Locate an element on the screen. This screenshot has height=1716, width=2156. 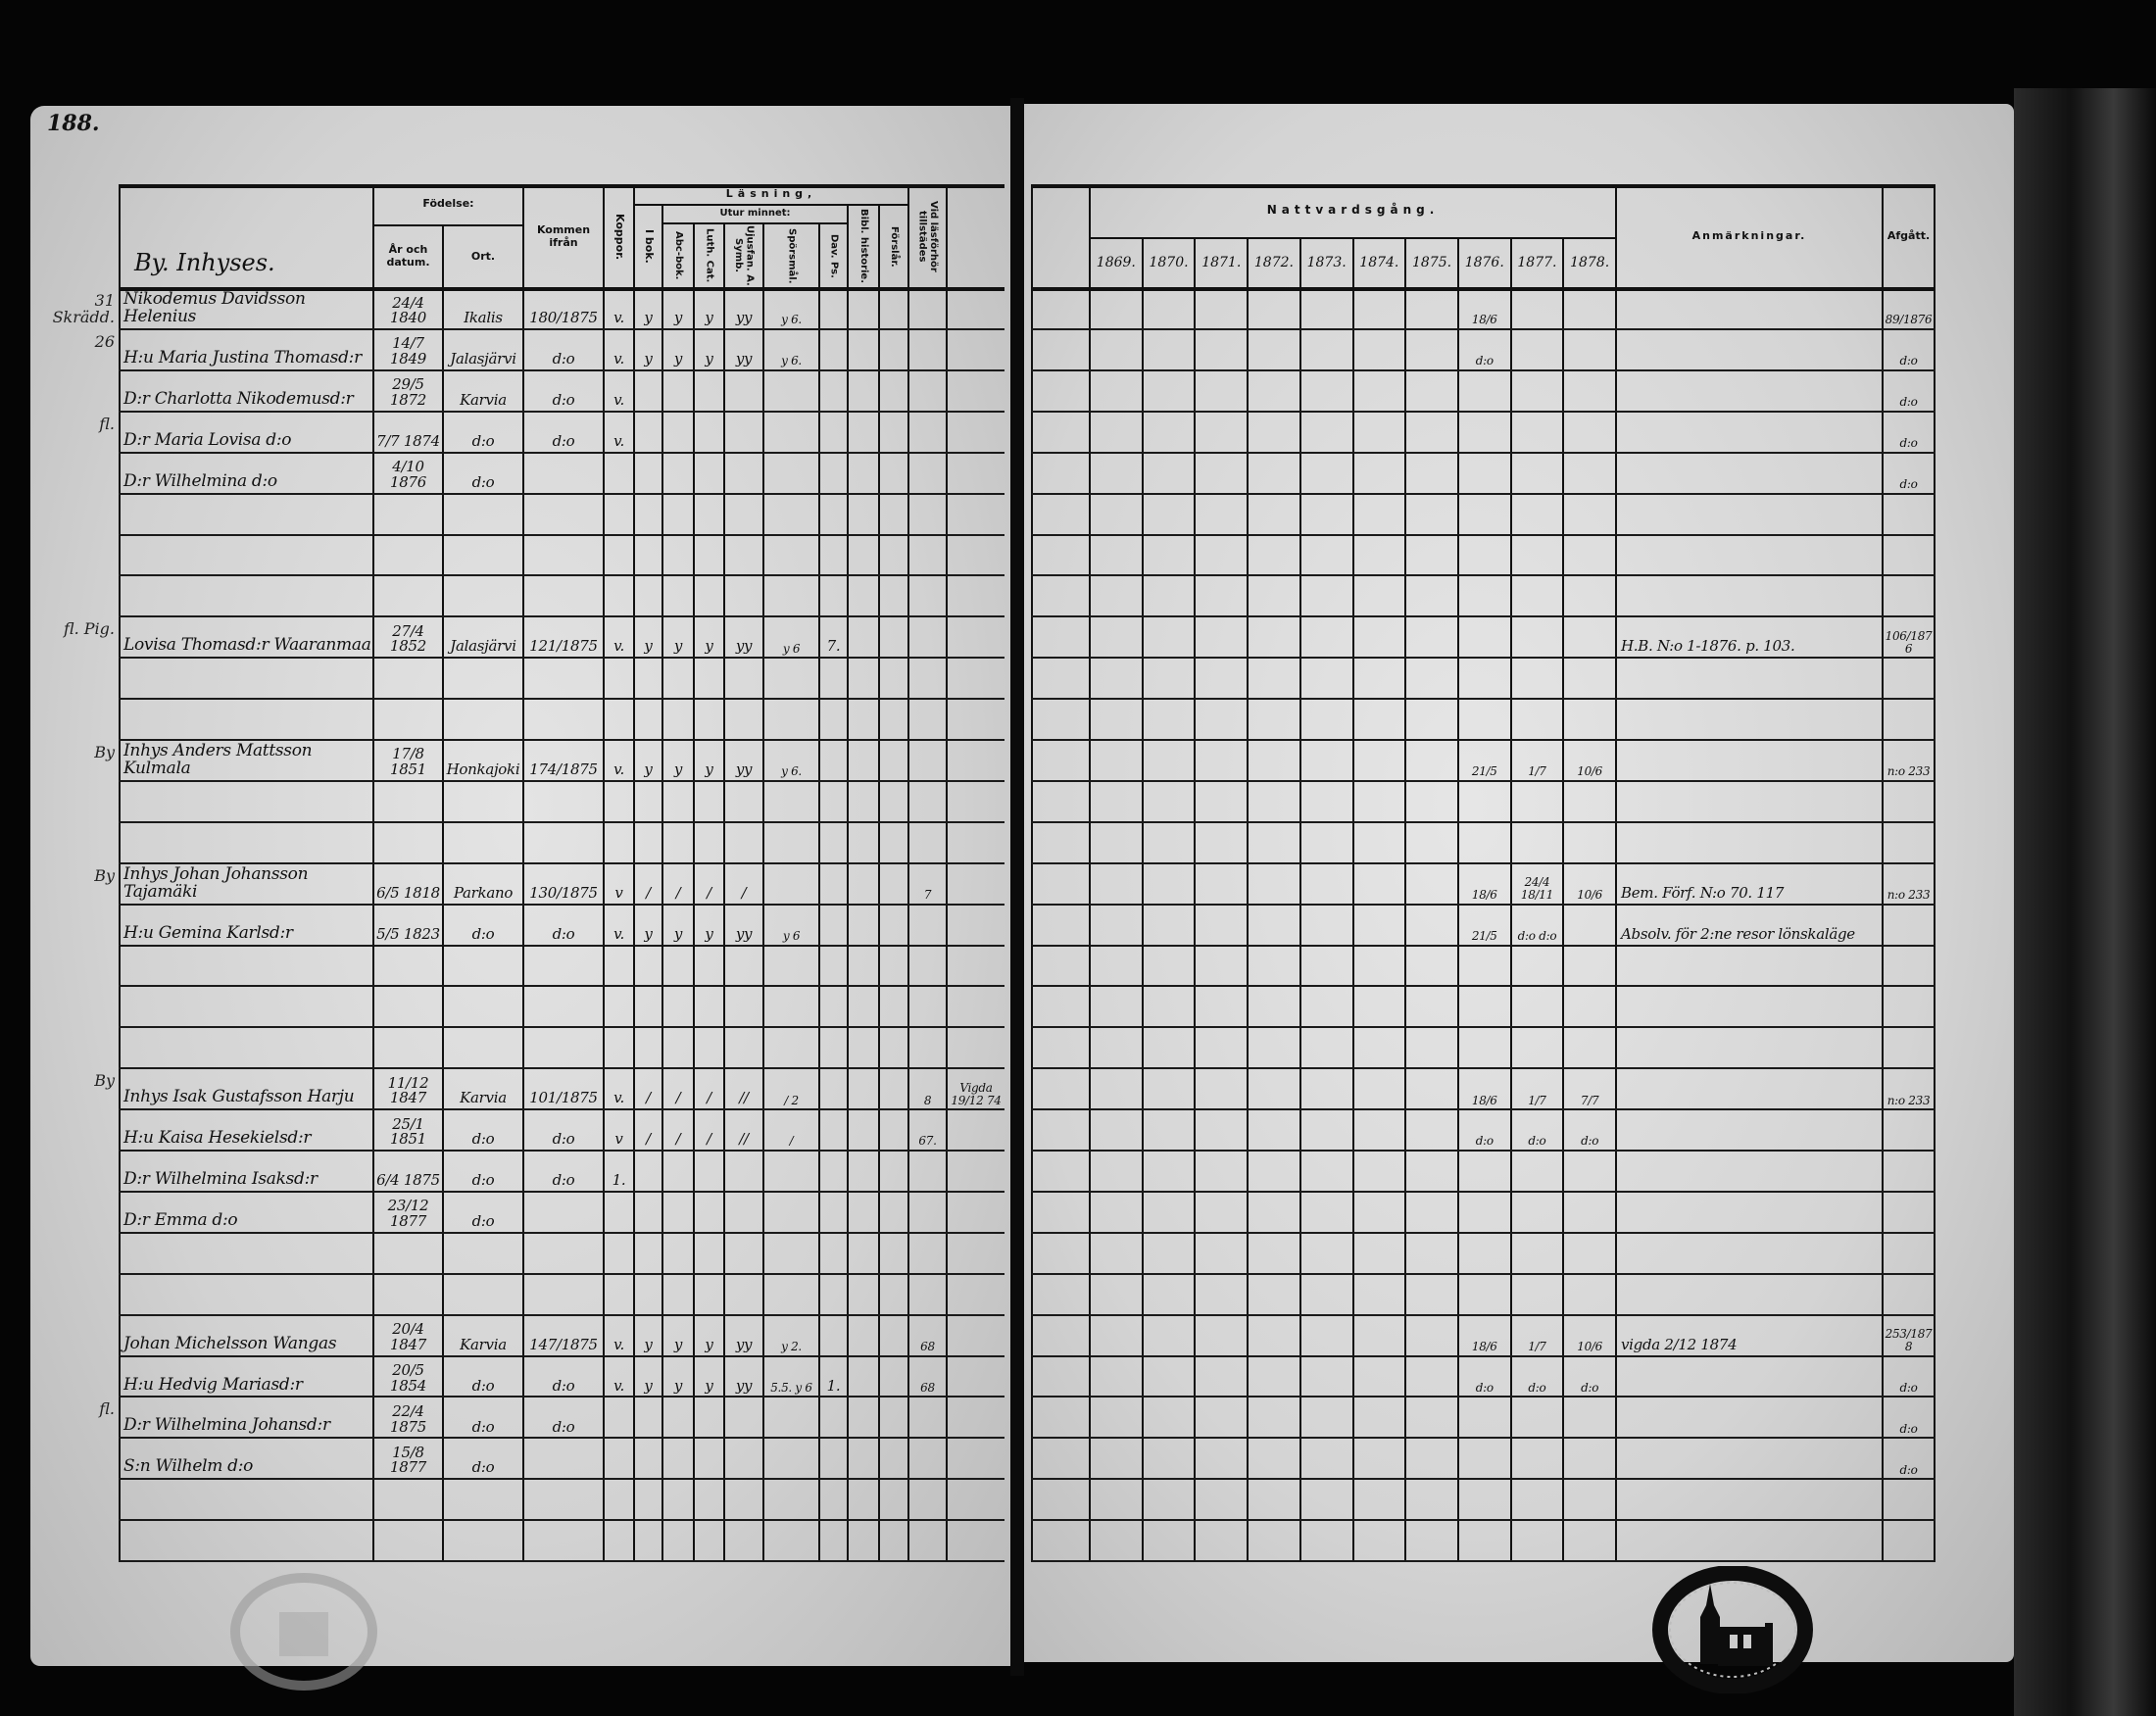
cell-departed: d:o is located at coordinates (1909, 473).